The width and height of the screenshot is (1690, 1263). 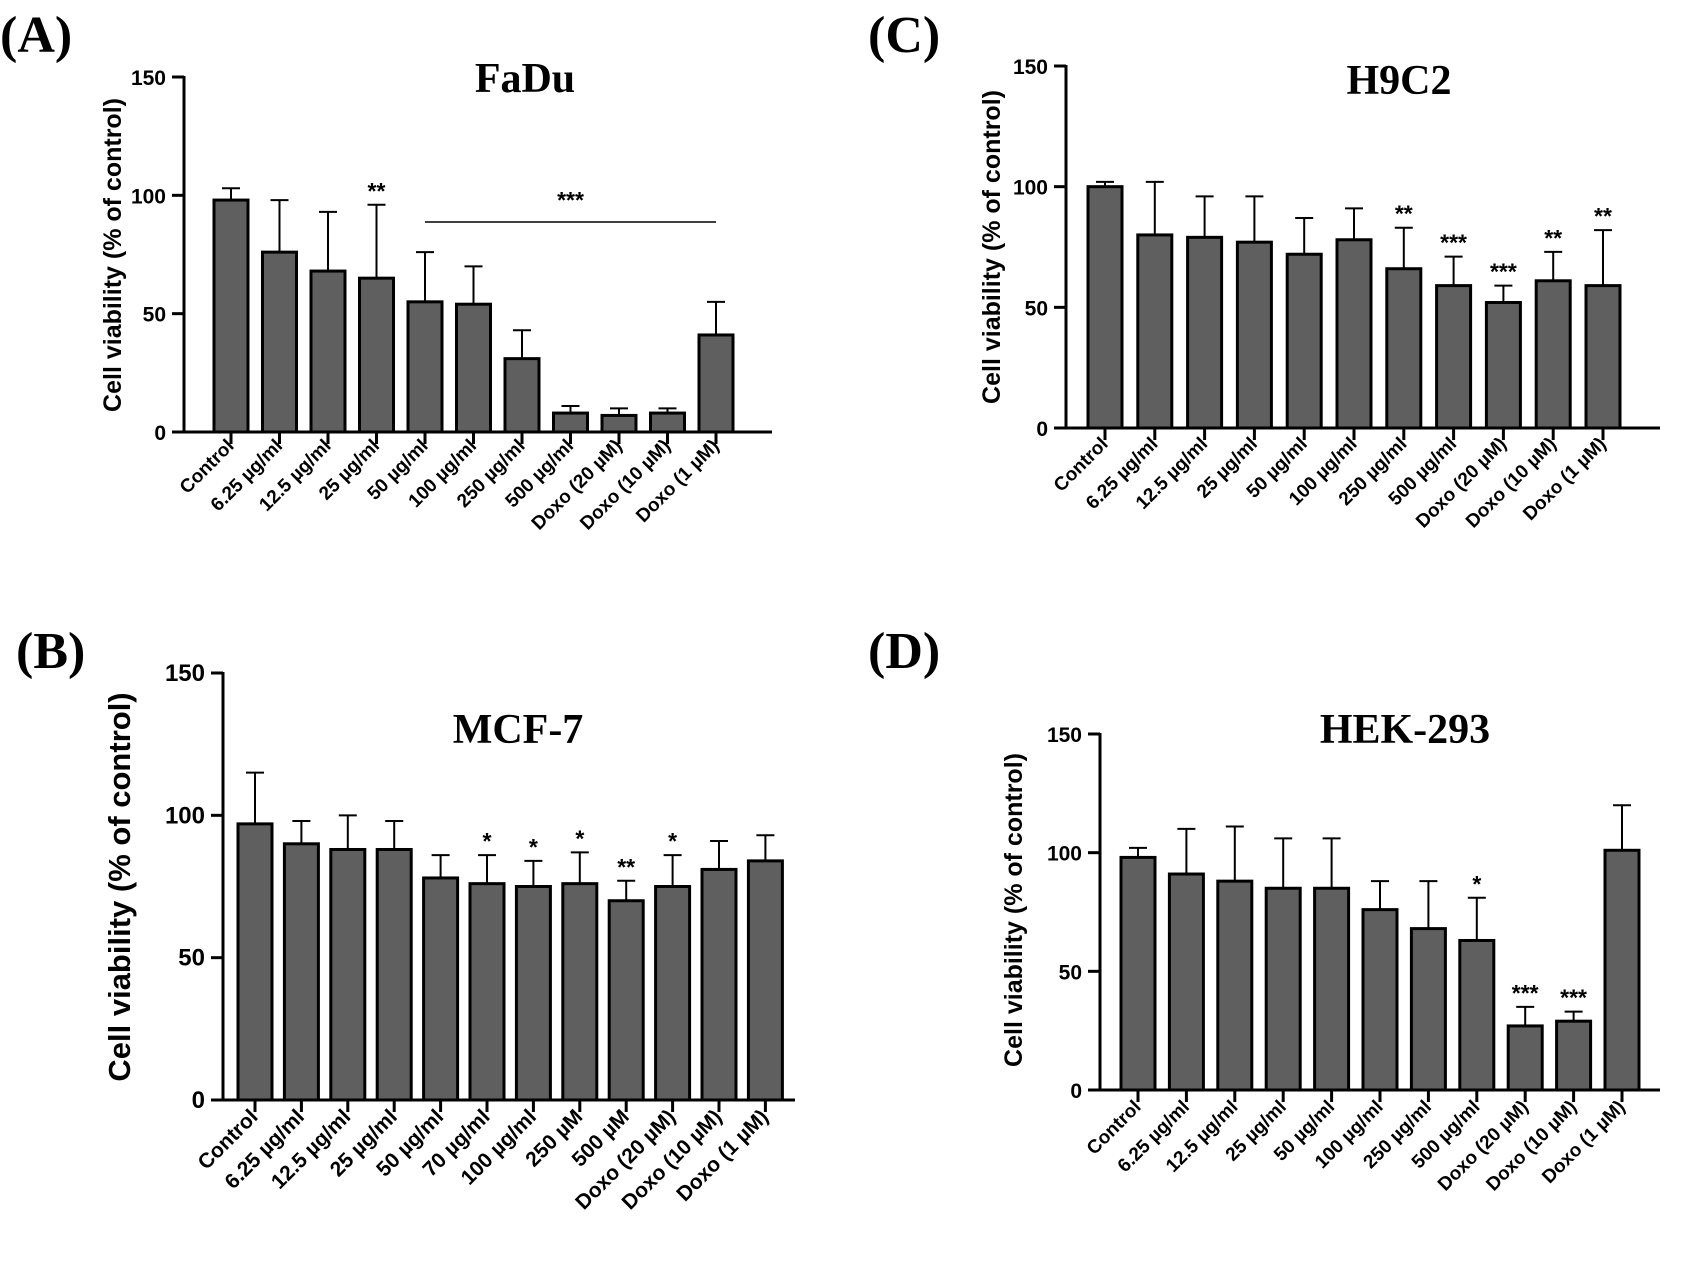 What do you see at coordinates (1399, 81) in the screenshot?
I see `chart-title: H9C2` at bounding box center [1399, 81].